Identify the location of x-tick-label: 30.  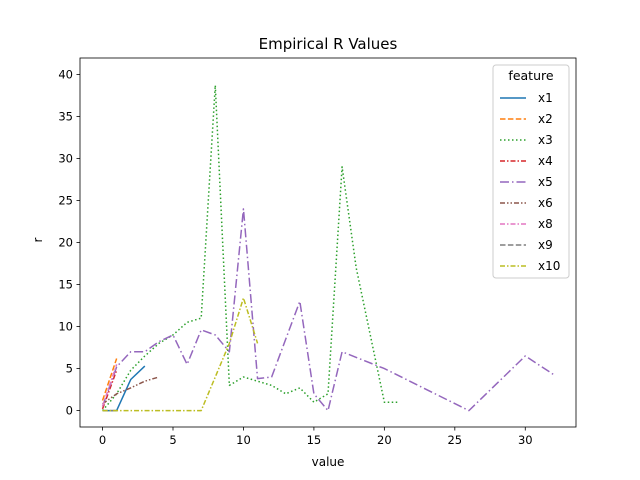
(525, 440).